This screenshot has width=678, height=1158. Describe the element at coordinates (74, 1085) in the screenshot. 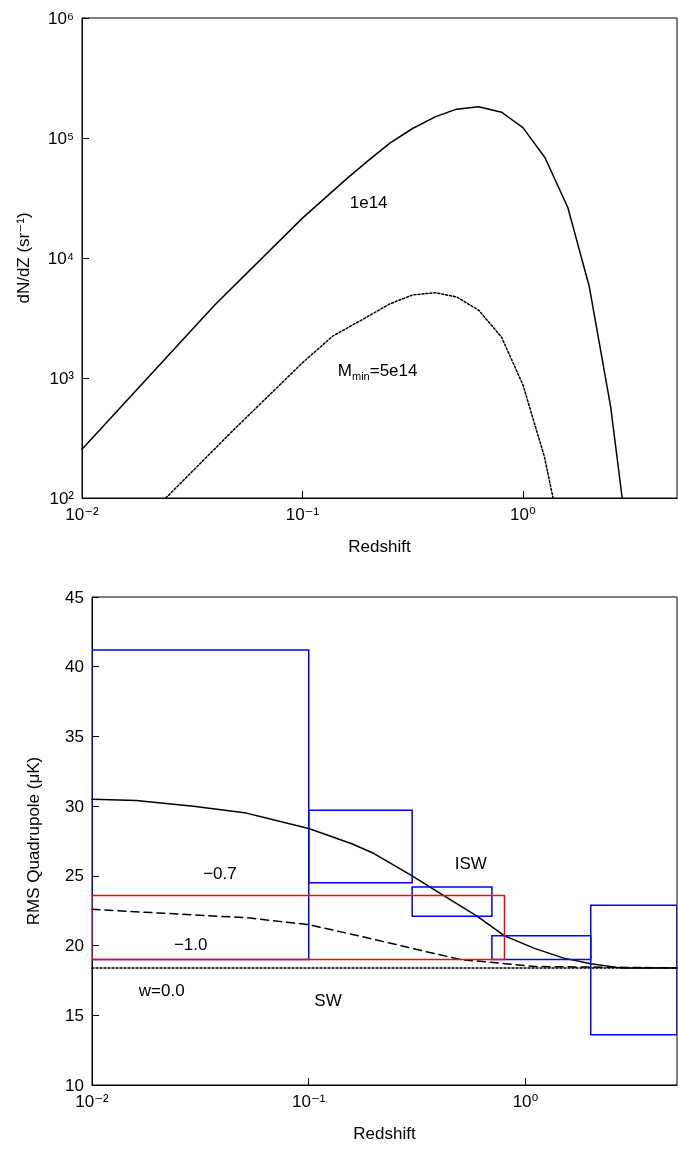

I see `y-tick-label: 10` at that location.